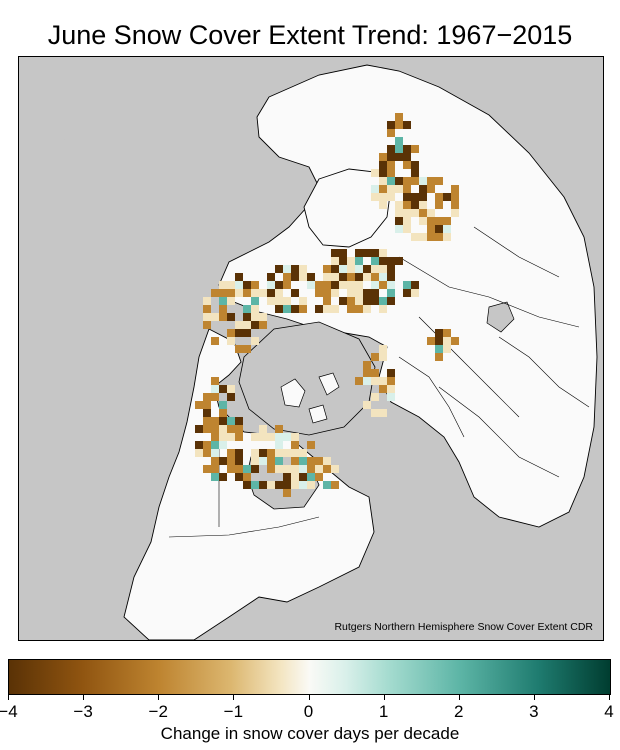  Describe the element at coordinates (158, 711) in the screenshot. I see `colorbar-tick-label: −2` at that location.